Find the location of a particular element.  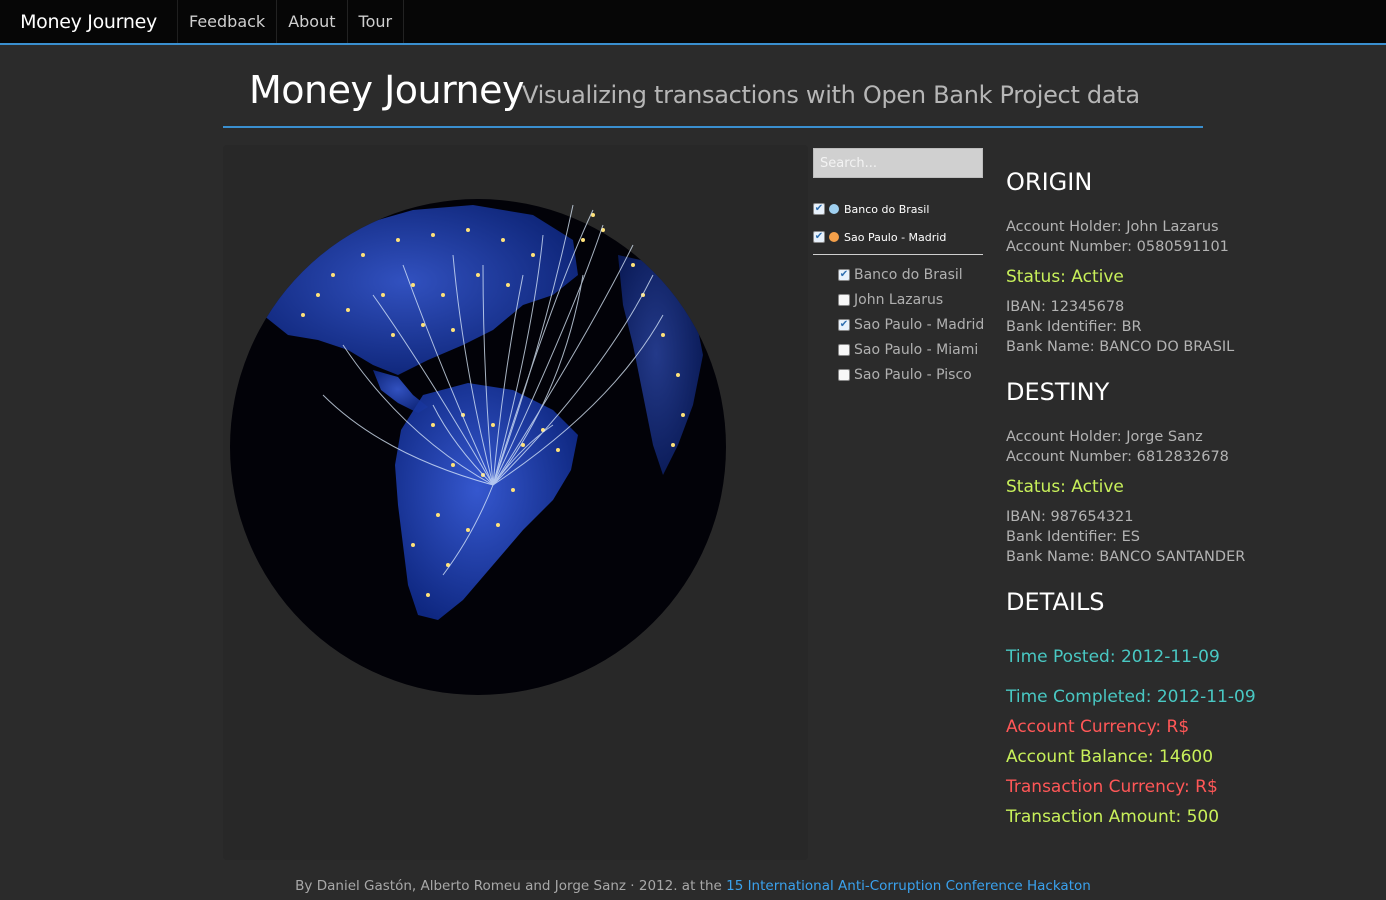

filter-label: Banco do Brasil is located at coordinates (908, 274).